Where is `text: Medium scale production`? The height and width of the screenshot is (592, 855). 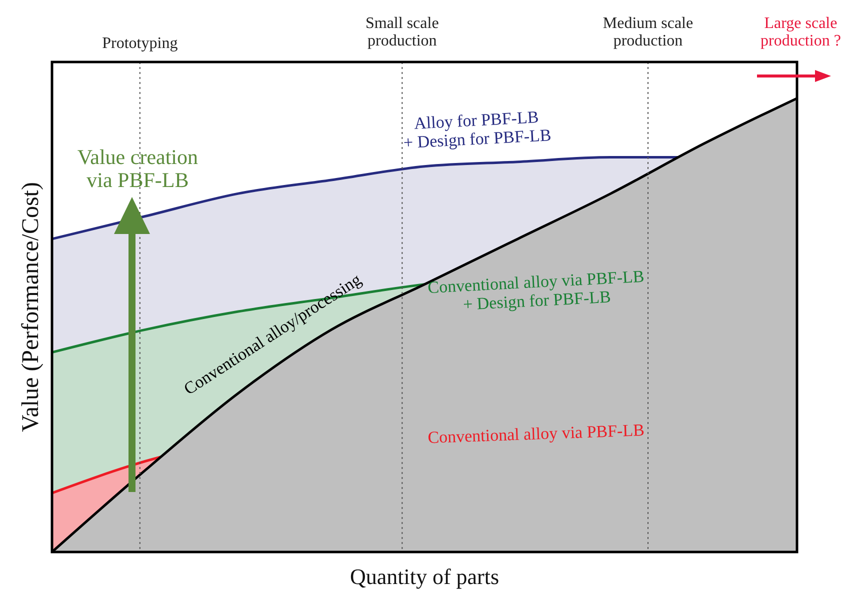 text: Medium scale production is located at coordinates (648, 32).